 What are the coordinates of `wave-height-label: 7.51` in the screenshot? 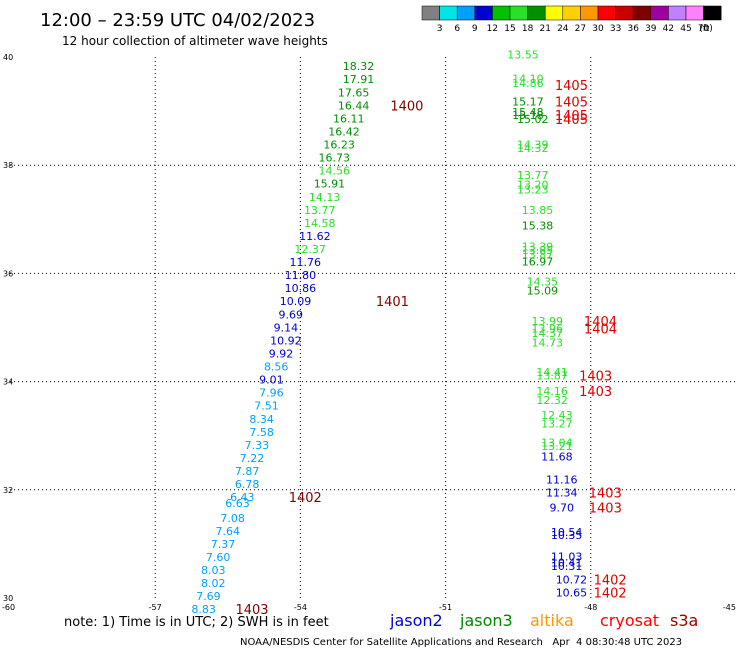 It's located at (266, 405).